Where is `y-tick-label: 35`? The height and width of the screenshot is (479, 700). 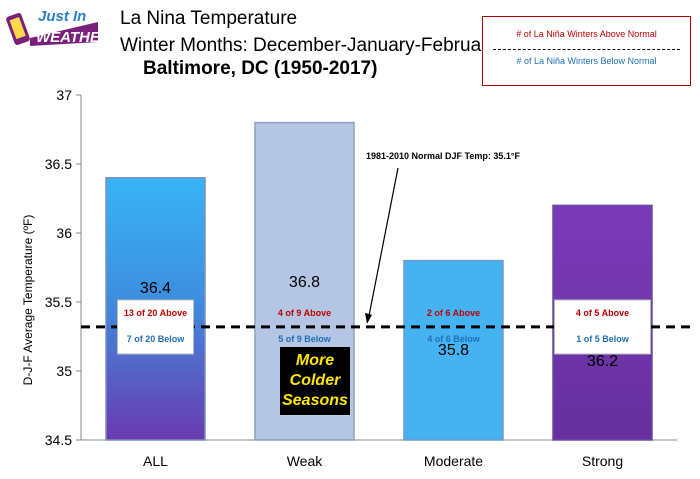 y-tick-label: 35 is located at coordinates (64, 371).